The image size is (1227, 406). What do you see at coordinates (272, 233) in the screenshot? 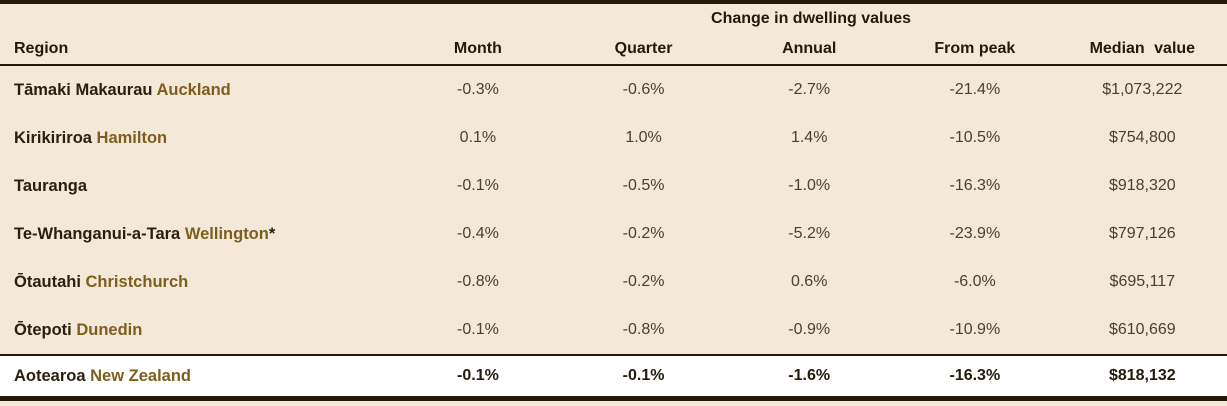
I see `region-footnote-marker: *` at bounding box center [272, 233].